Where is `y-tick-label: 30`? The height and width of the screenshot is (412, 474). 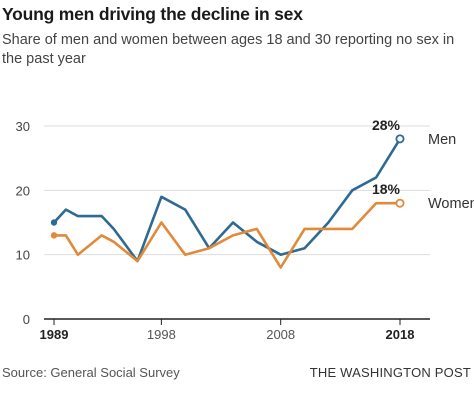
y-tick-label: 30 is located at coordinates (23, 126).